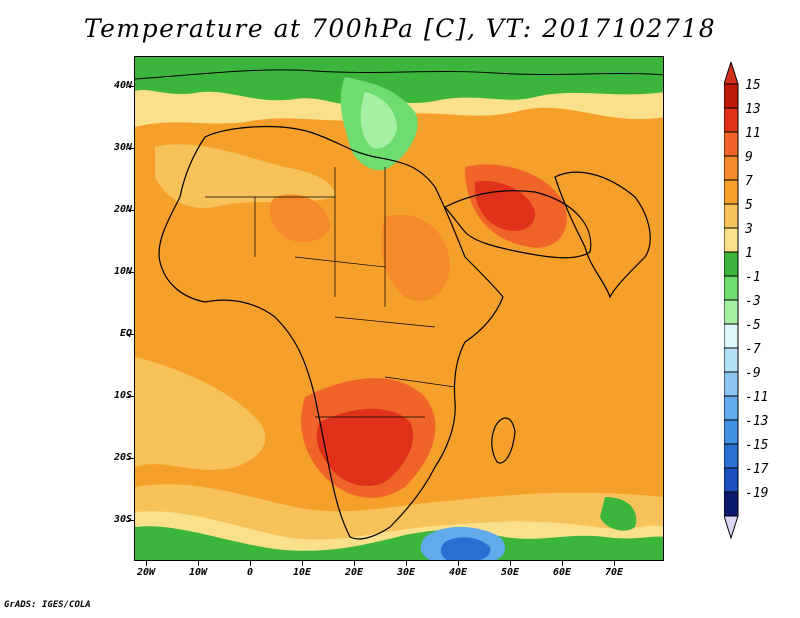  What do you see at coordinates (503, 440) in the screenshot?
I see `madagascar-coastline` at bounding box center [503, 440].